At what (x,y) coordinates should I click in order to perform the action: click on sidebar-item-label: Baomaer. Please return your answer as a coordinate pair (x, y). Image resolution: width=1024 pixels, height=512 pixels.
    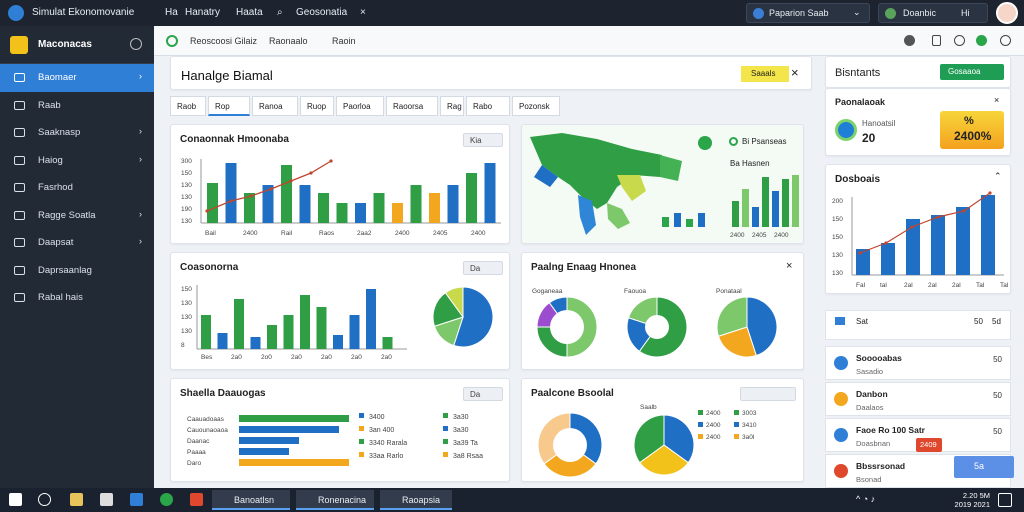
    Looking at the image, I should click on (57, 77).